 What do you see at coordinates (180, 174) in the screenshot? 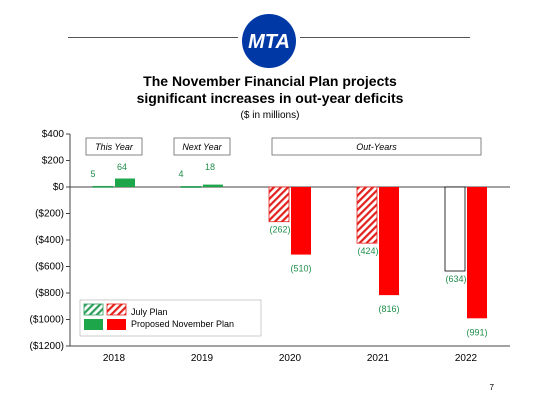
I see `data-label-july: 4` at bounding box center [180, 174].